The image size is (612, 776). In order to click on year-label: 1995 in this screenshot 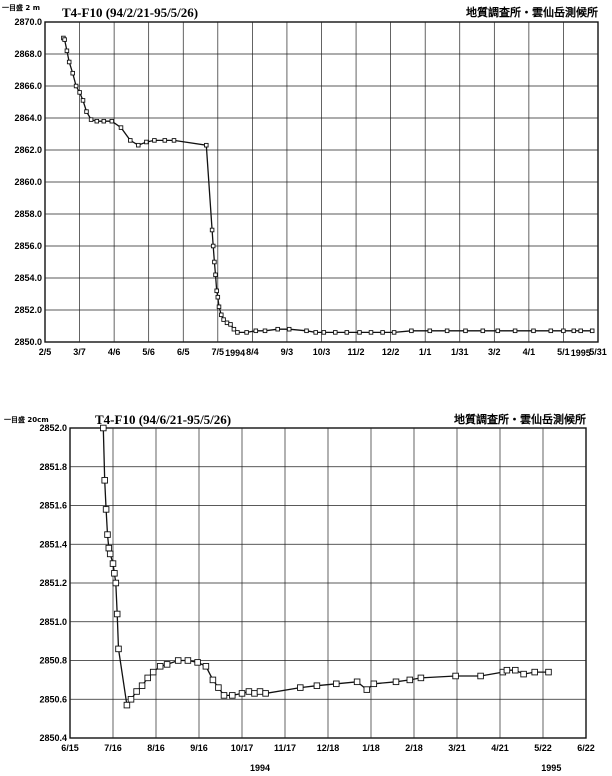, I will do `click(551, 768)`.